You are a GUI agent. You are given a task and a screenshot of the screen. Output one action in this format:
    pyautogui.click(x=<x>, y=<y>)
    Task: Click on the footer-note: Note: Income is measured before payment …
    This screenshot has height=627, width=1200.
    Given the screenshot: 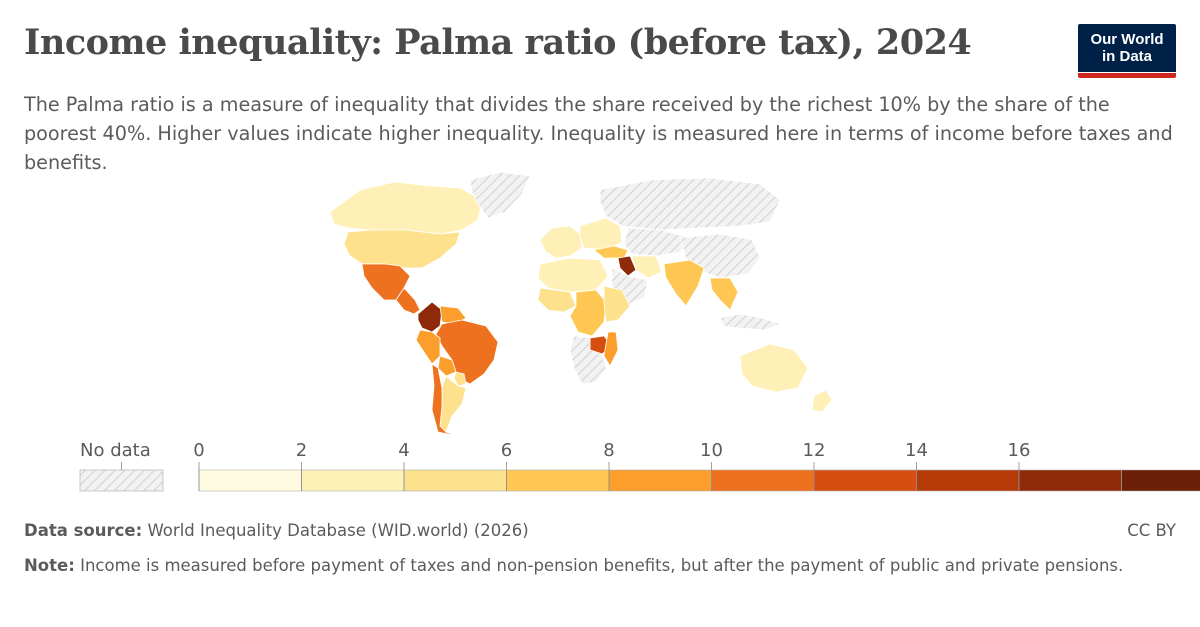 What is the action you would take?
    pyautogui.click(x=600, y=566)
    